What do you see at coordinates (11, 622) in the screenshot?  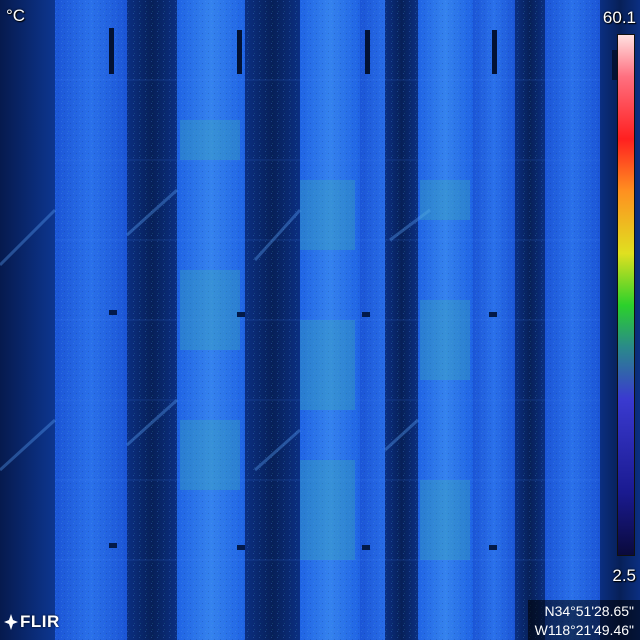 I see `flir-logo-icon` at bounding box center [11, 622].